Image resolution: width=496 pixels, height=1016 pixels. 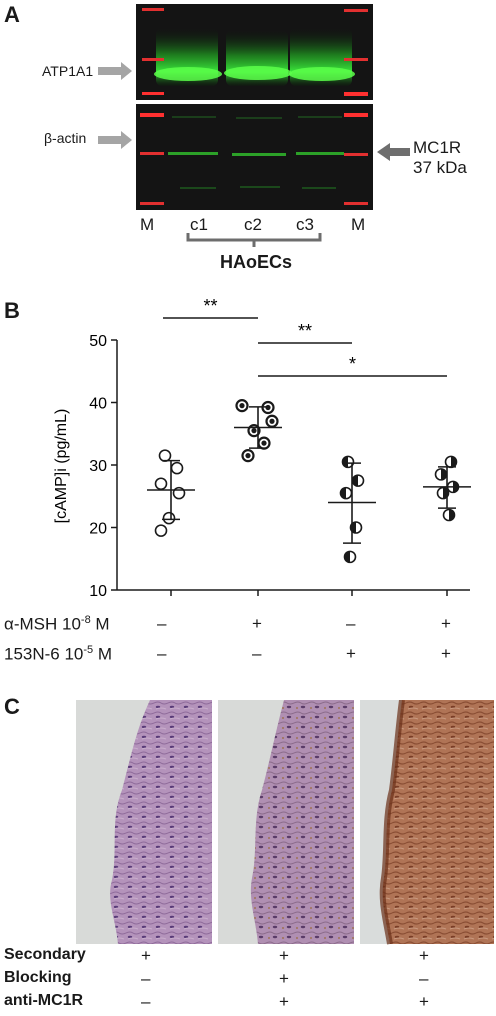 What do you see at coordinates (253, 224) in the screenshot?
I see `lane-c2: c2` at bounding box center [253, 224].